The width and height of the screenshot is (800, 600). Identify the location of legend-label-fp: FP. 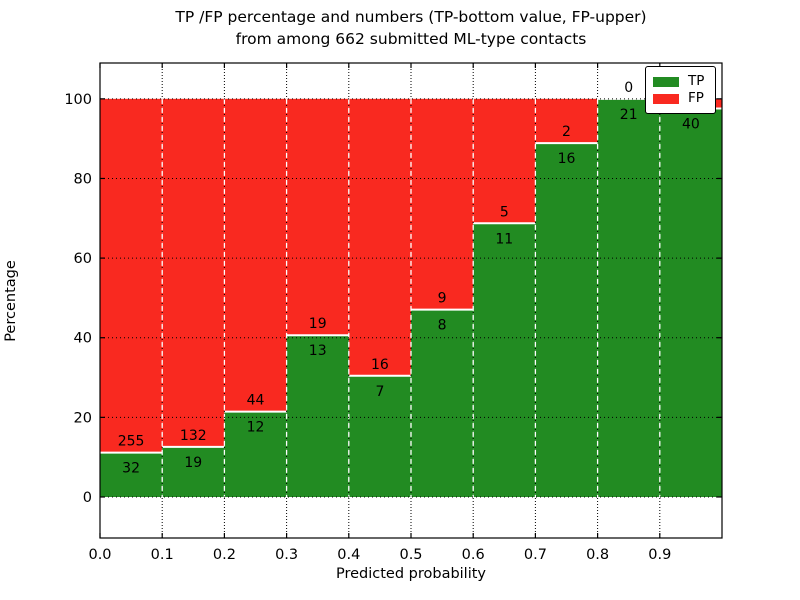
(696, 98).